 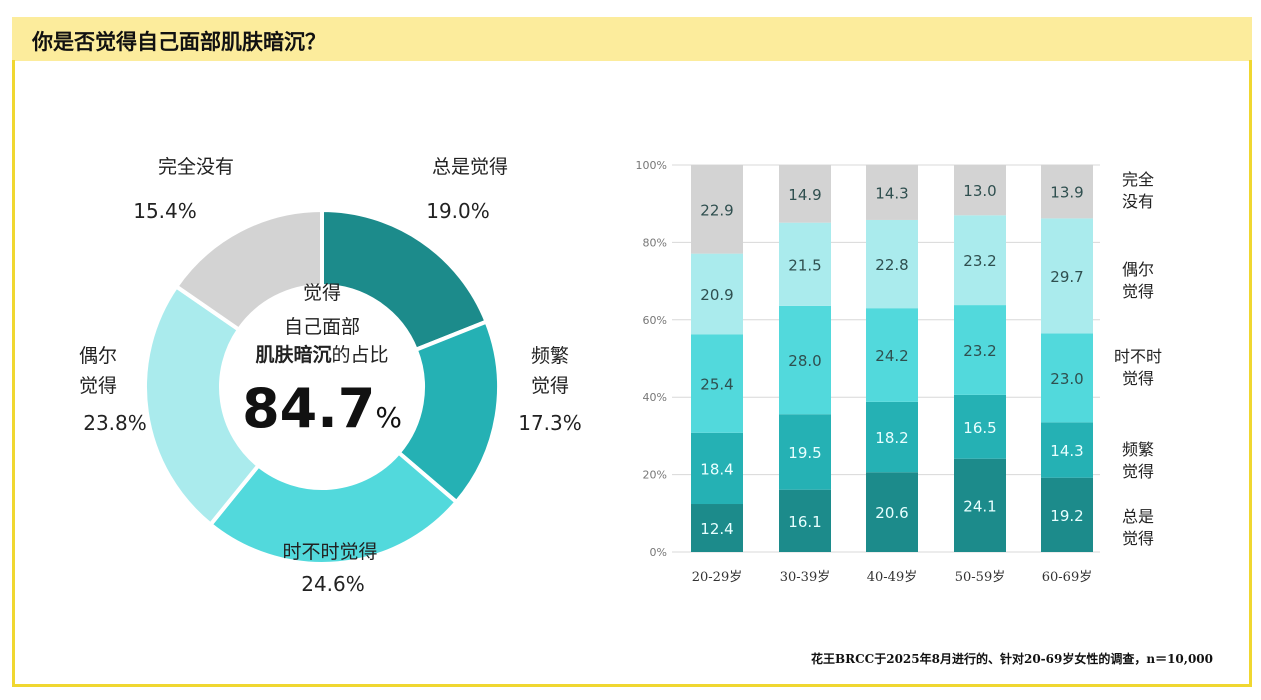 I want to click on x-tick-label: 20-29岁, so click(x=717, y=577).